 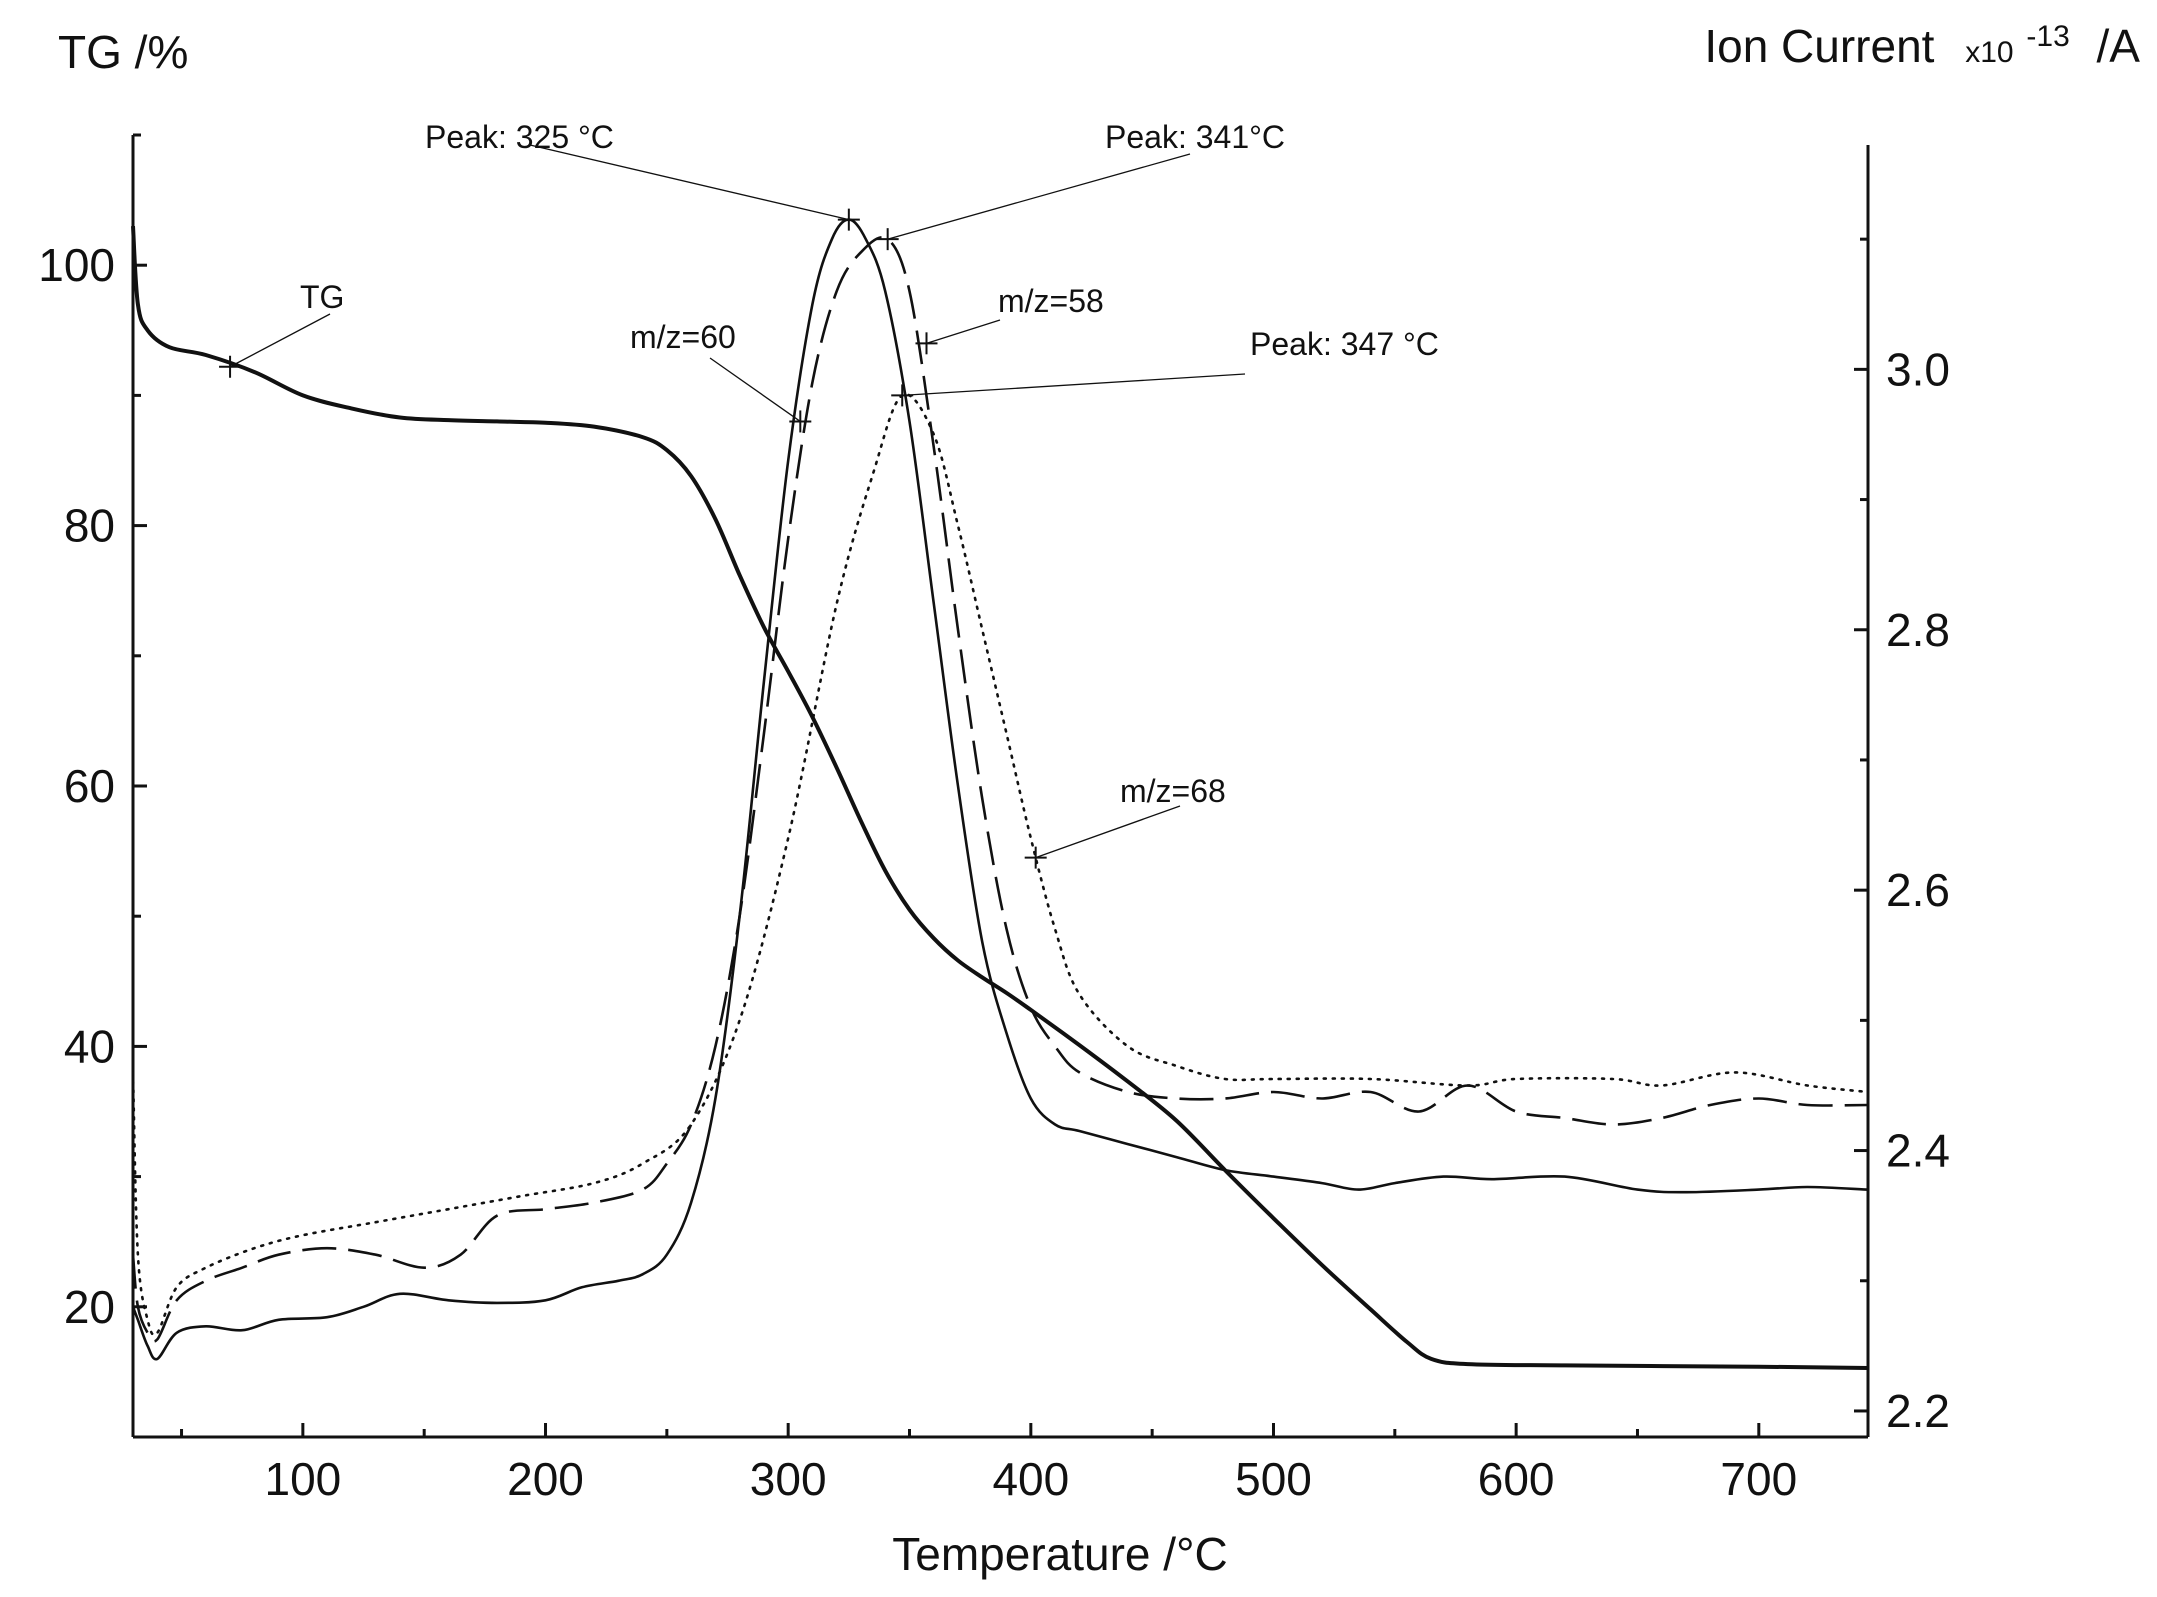 What do you see at coordinates (76, 265) in the screenshot?
I see `left-tick-label: 100` at bounding box center [76, 265].